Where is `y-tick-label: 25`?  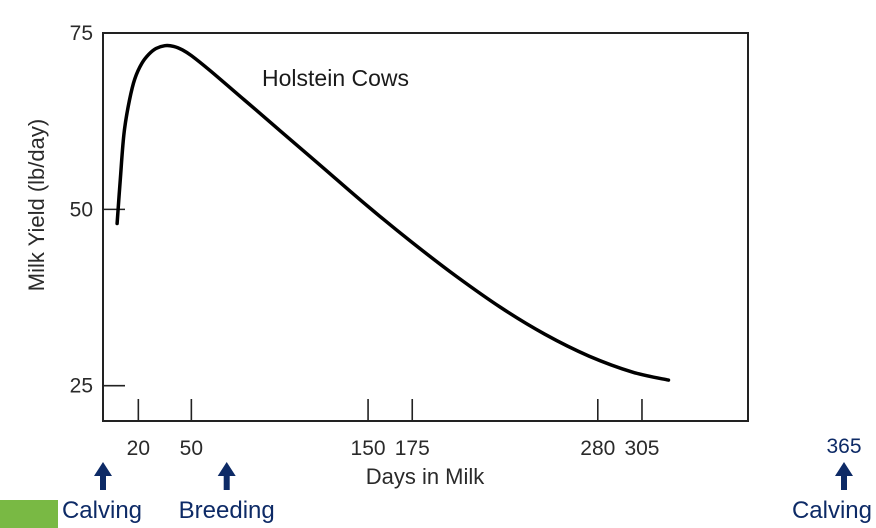
y-tick-label: 25 is located at coordinates (81, 386).